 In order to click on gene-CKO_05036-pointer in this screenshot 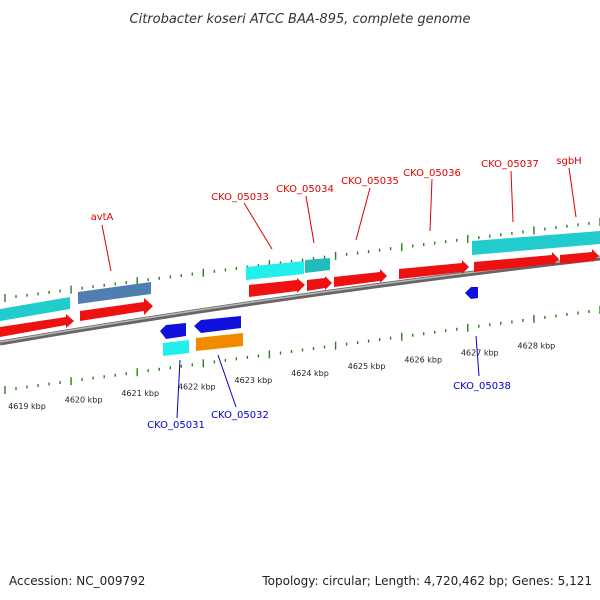, I will do `click(431, 205)`.